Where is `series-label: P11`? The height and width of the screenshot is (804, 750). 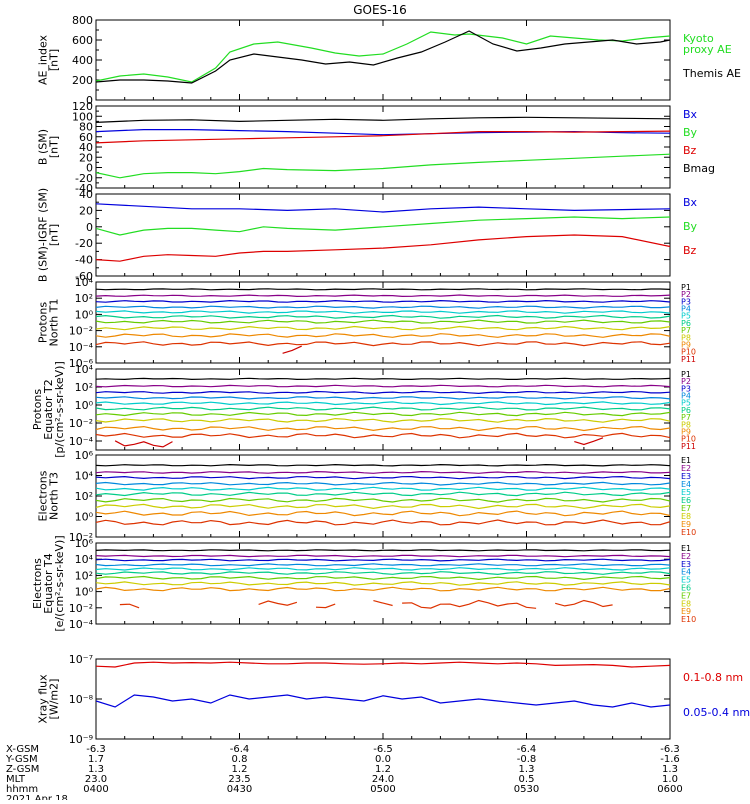 series-label: P11 is located at coordinates (688, 446).